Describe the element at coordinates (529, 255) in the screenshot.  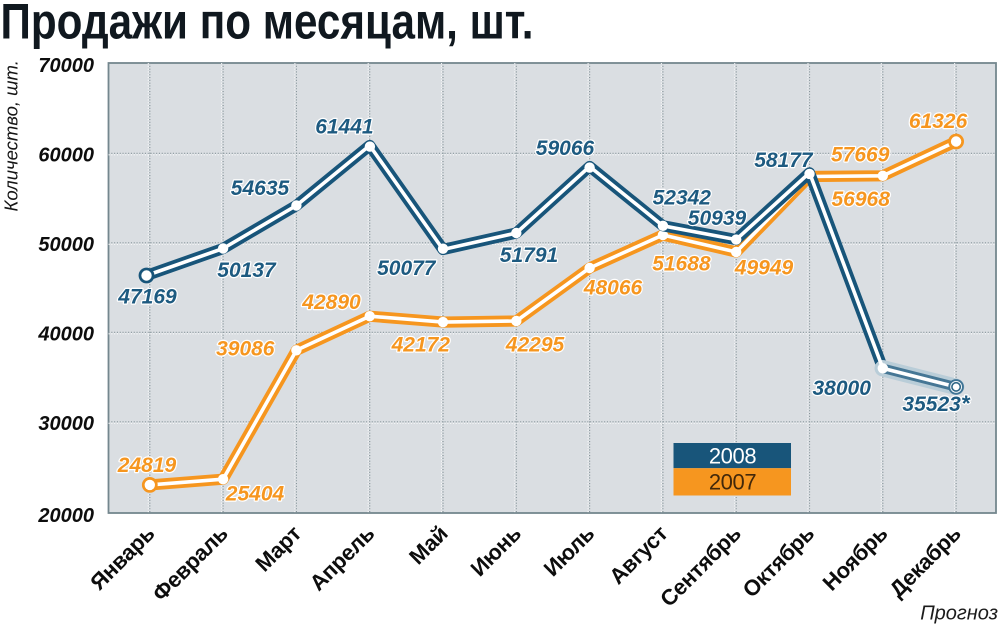
I see `svg-text: 51791` at that location.